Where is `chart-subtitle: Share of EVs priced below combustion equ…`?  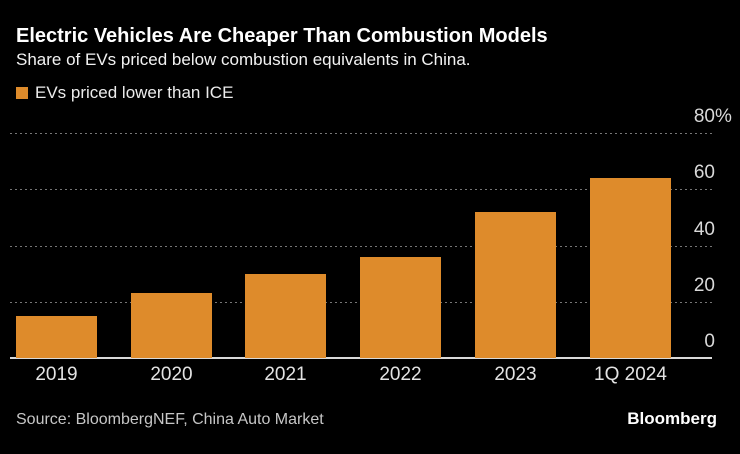
chart-subtitle: Share of EVs priced below combustion equ… is located at coordinates (243, 59).